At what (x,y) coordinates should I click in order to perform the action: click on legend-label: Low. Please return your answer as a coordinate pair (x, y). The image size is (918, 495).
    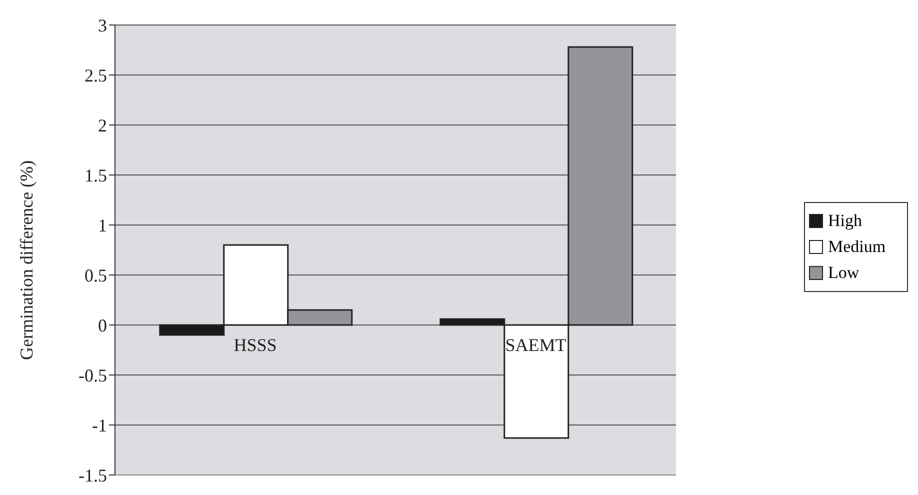
    Looking at the image, I should click on (844, 273).